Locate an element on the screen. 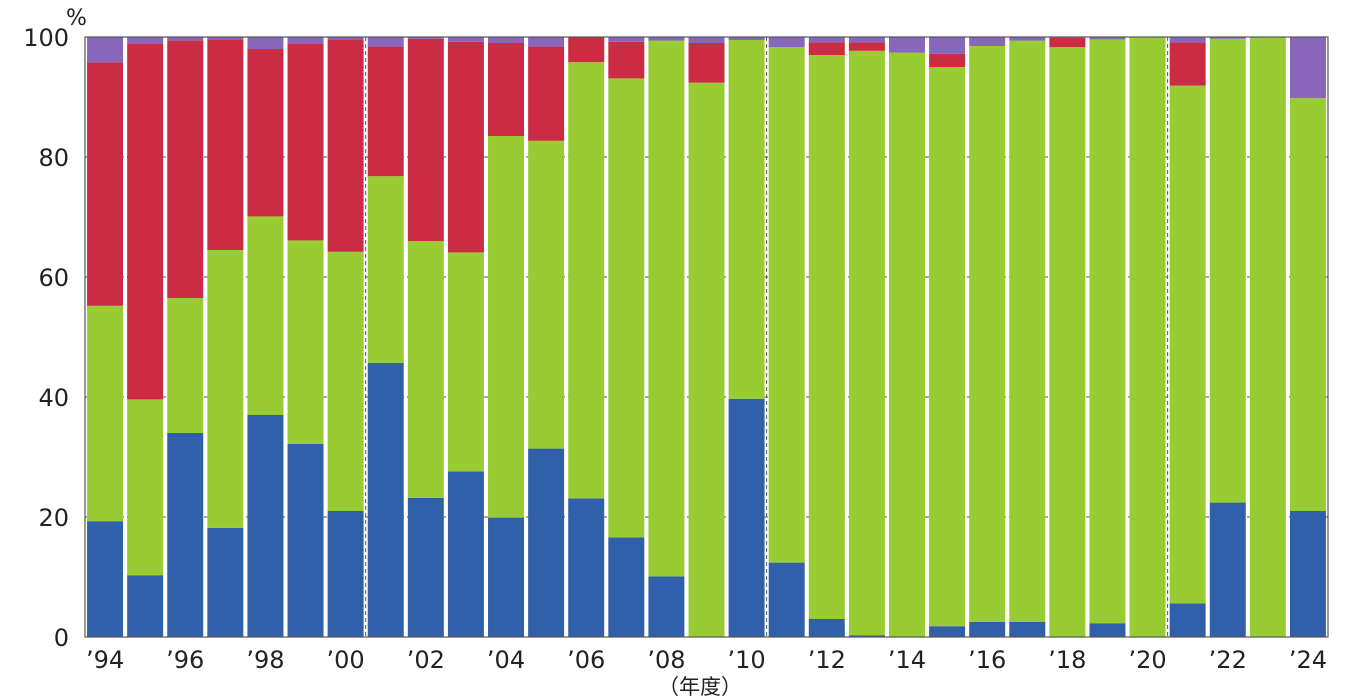 The height and width of the screenshot is (700, 1352). bar-segment-1998-s3 is located at coordinates (265, 133).